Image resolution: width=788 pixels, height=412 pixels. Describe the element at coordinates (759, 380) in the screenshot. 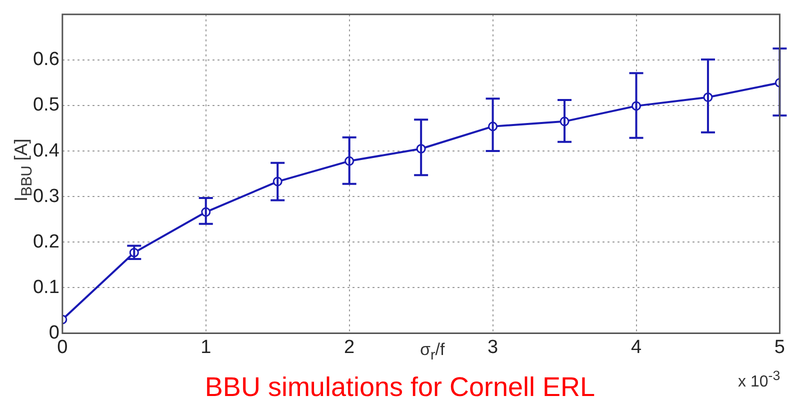

I see `text: x 10$^{-3}$` at that location.